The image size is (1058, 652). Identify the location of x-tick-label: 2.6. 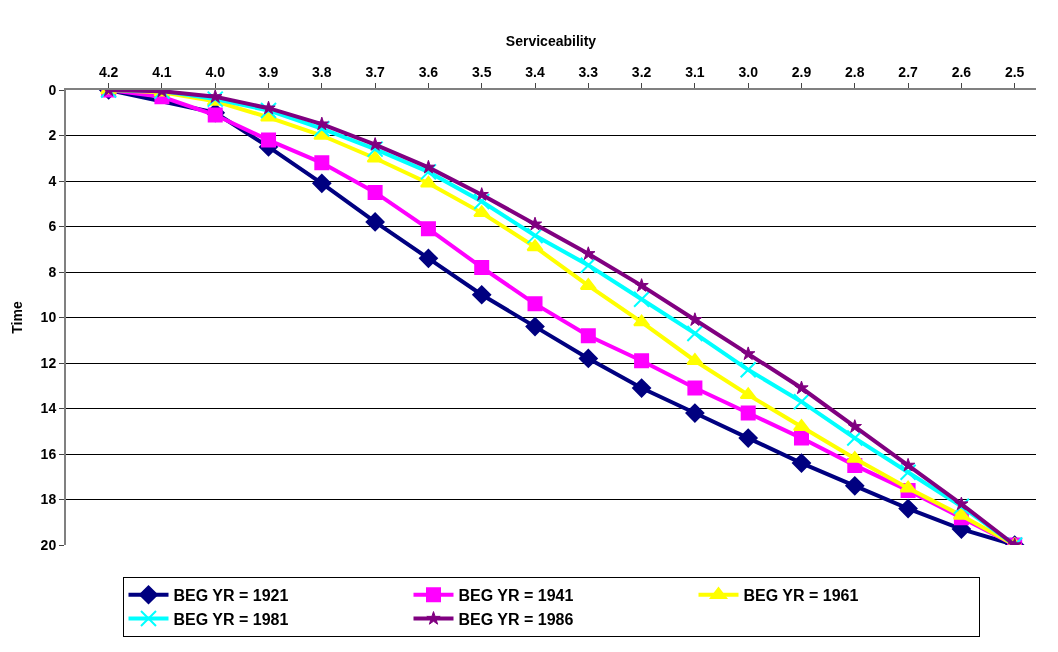
(961, 72).